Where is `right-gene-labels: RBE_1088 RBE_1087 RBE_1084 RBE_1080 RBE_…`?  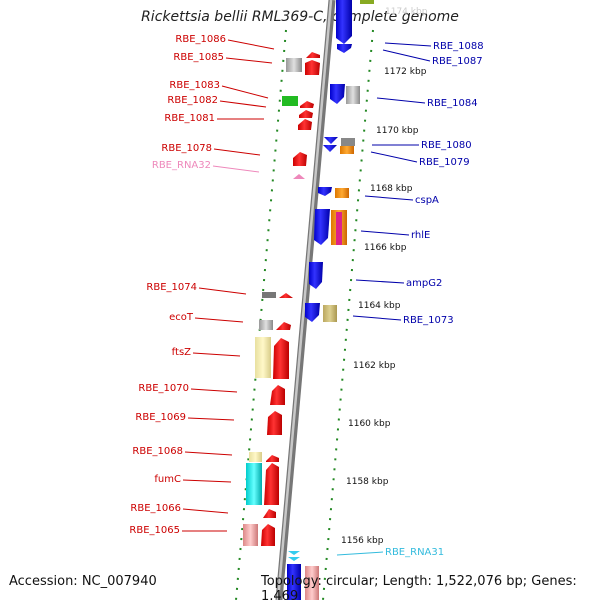
right-gene-labels: RBE_1088 RBE_1087 RBE_1084 RBE_1080 RBE_… is located at coordinates (434, 299).